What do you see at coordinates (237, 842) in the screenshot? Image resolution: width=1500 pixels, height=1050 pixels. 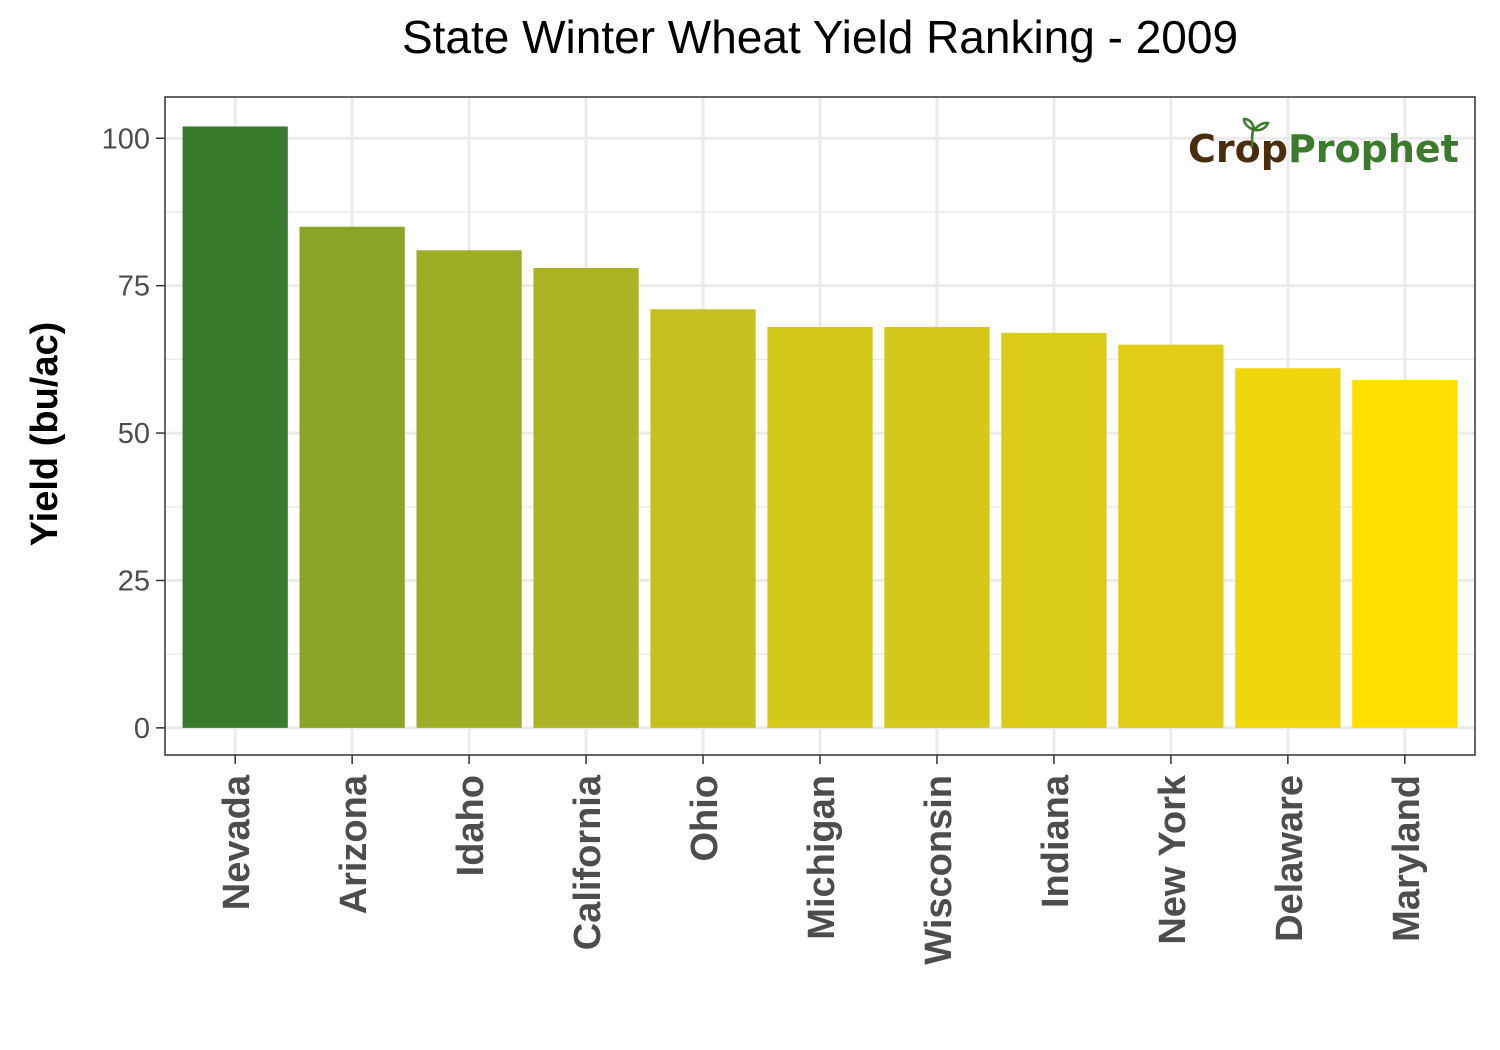 I see `x-tick-label: Nevada` at bounding box center [237, 842].